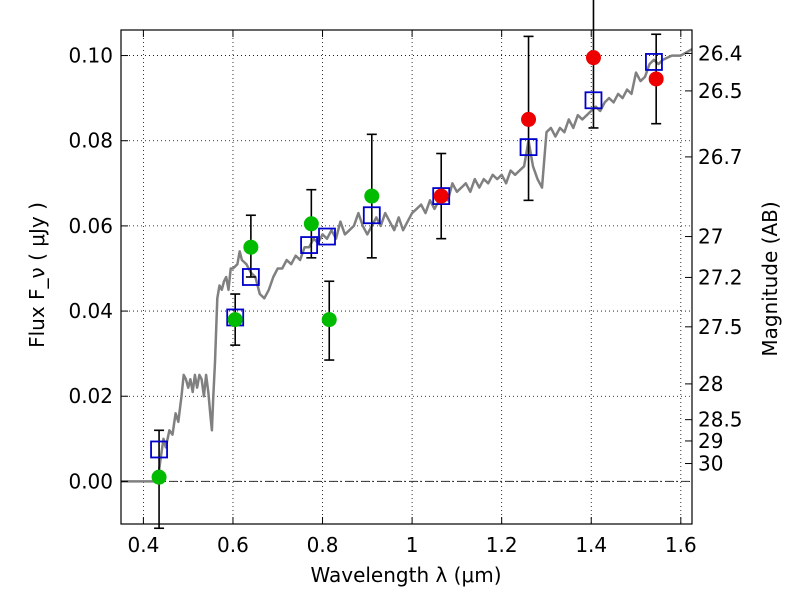 The height and width of the screenshot is (600, 800). Describe the element at coordinates (710, 464) in the screenshot. I see `right-tick-label: 30` at that location.